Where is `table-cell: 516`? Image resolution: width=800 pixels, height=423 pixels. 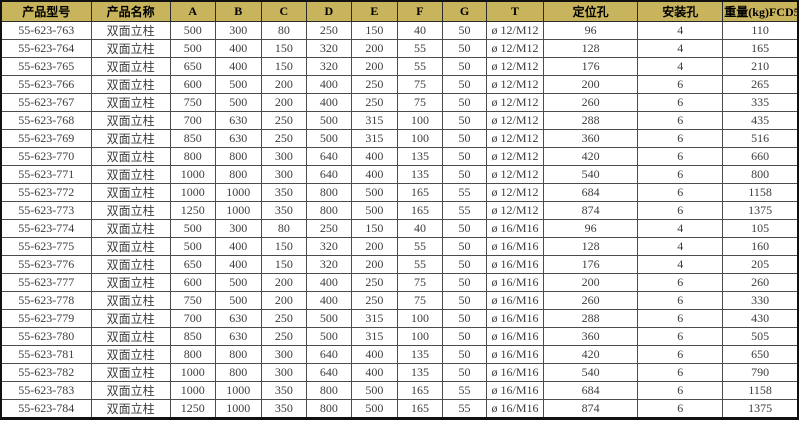
table-cell: 516 is located at coordinates (760, 138).